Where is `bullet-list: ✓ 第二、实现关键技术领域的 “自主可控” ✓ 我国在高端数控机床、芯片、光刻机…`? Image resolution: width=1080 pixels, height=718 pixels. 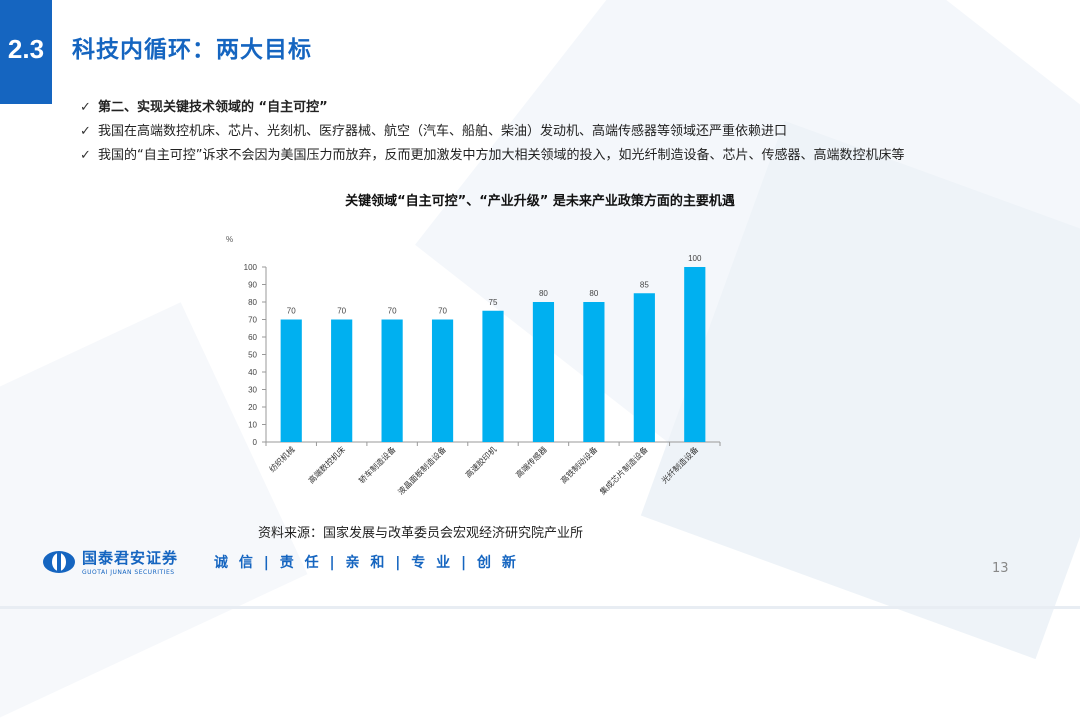 bullet-list: ✓ 第二、实现关键技术领域的 “自主可控” ✓ 我国在高端数控机床、芯片、光刻机… is located at coordinates (570, 132).